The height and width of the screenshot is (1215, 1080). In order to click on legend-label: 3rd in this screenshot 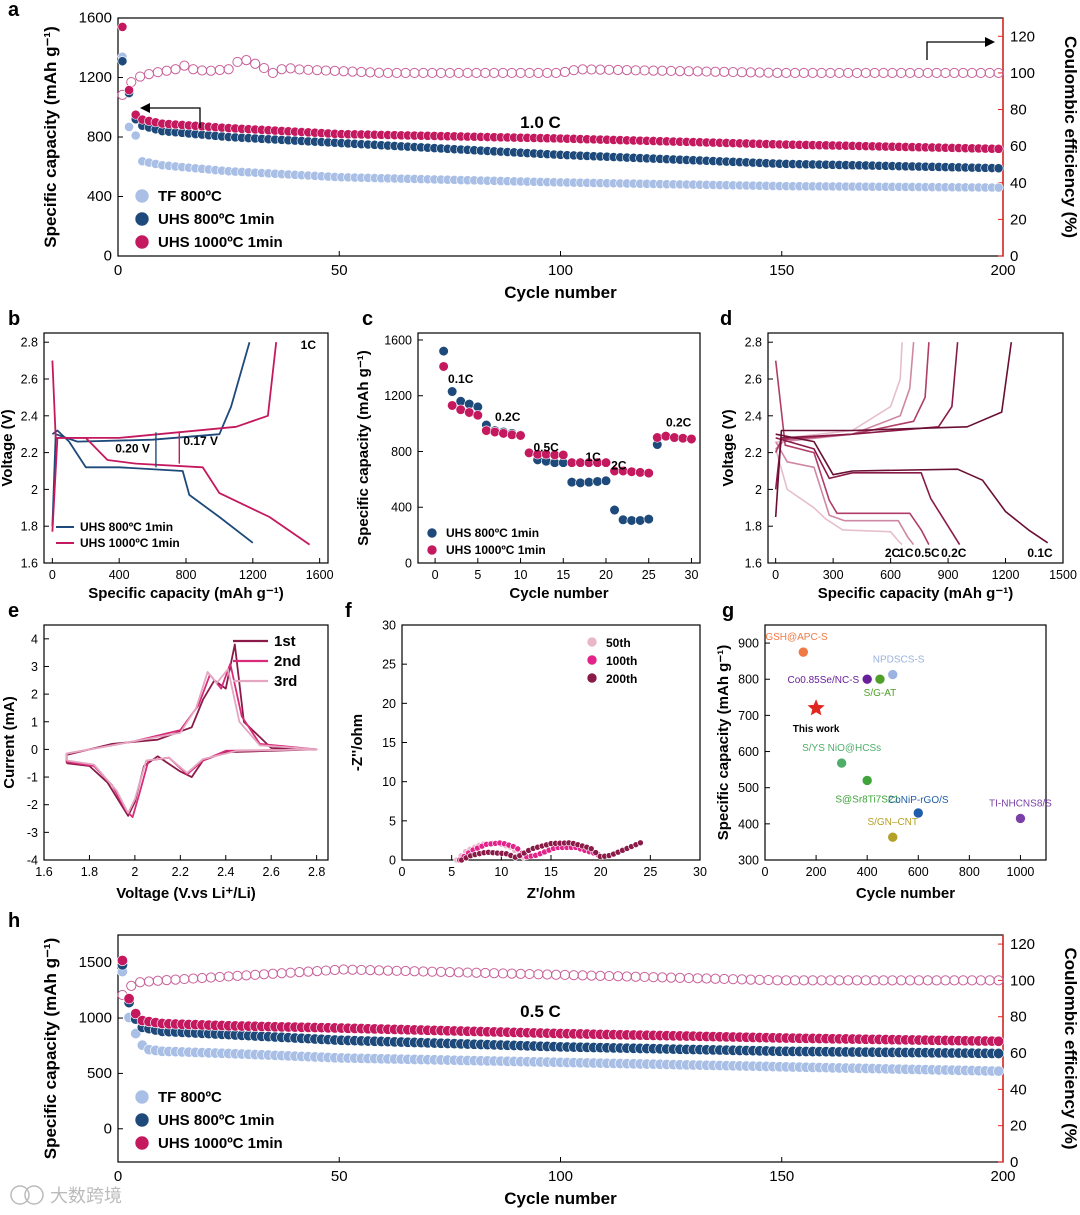, I will do `click(285, 681)`.